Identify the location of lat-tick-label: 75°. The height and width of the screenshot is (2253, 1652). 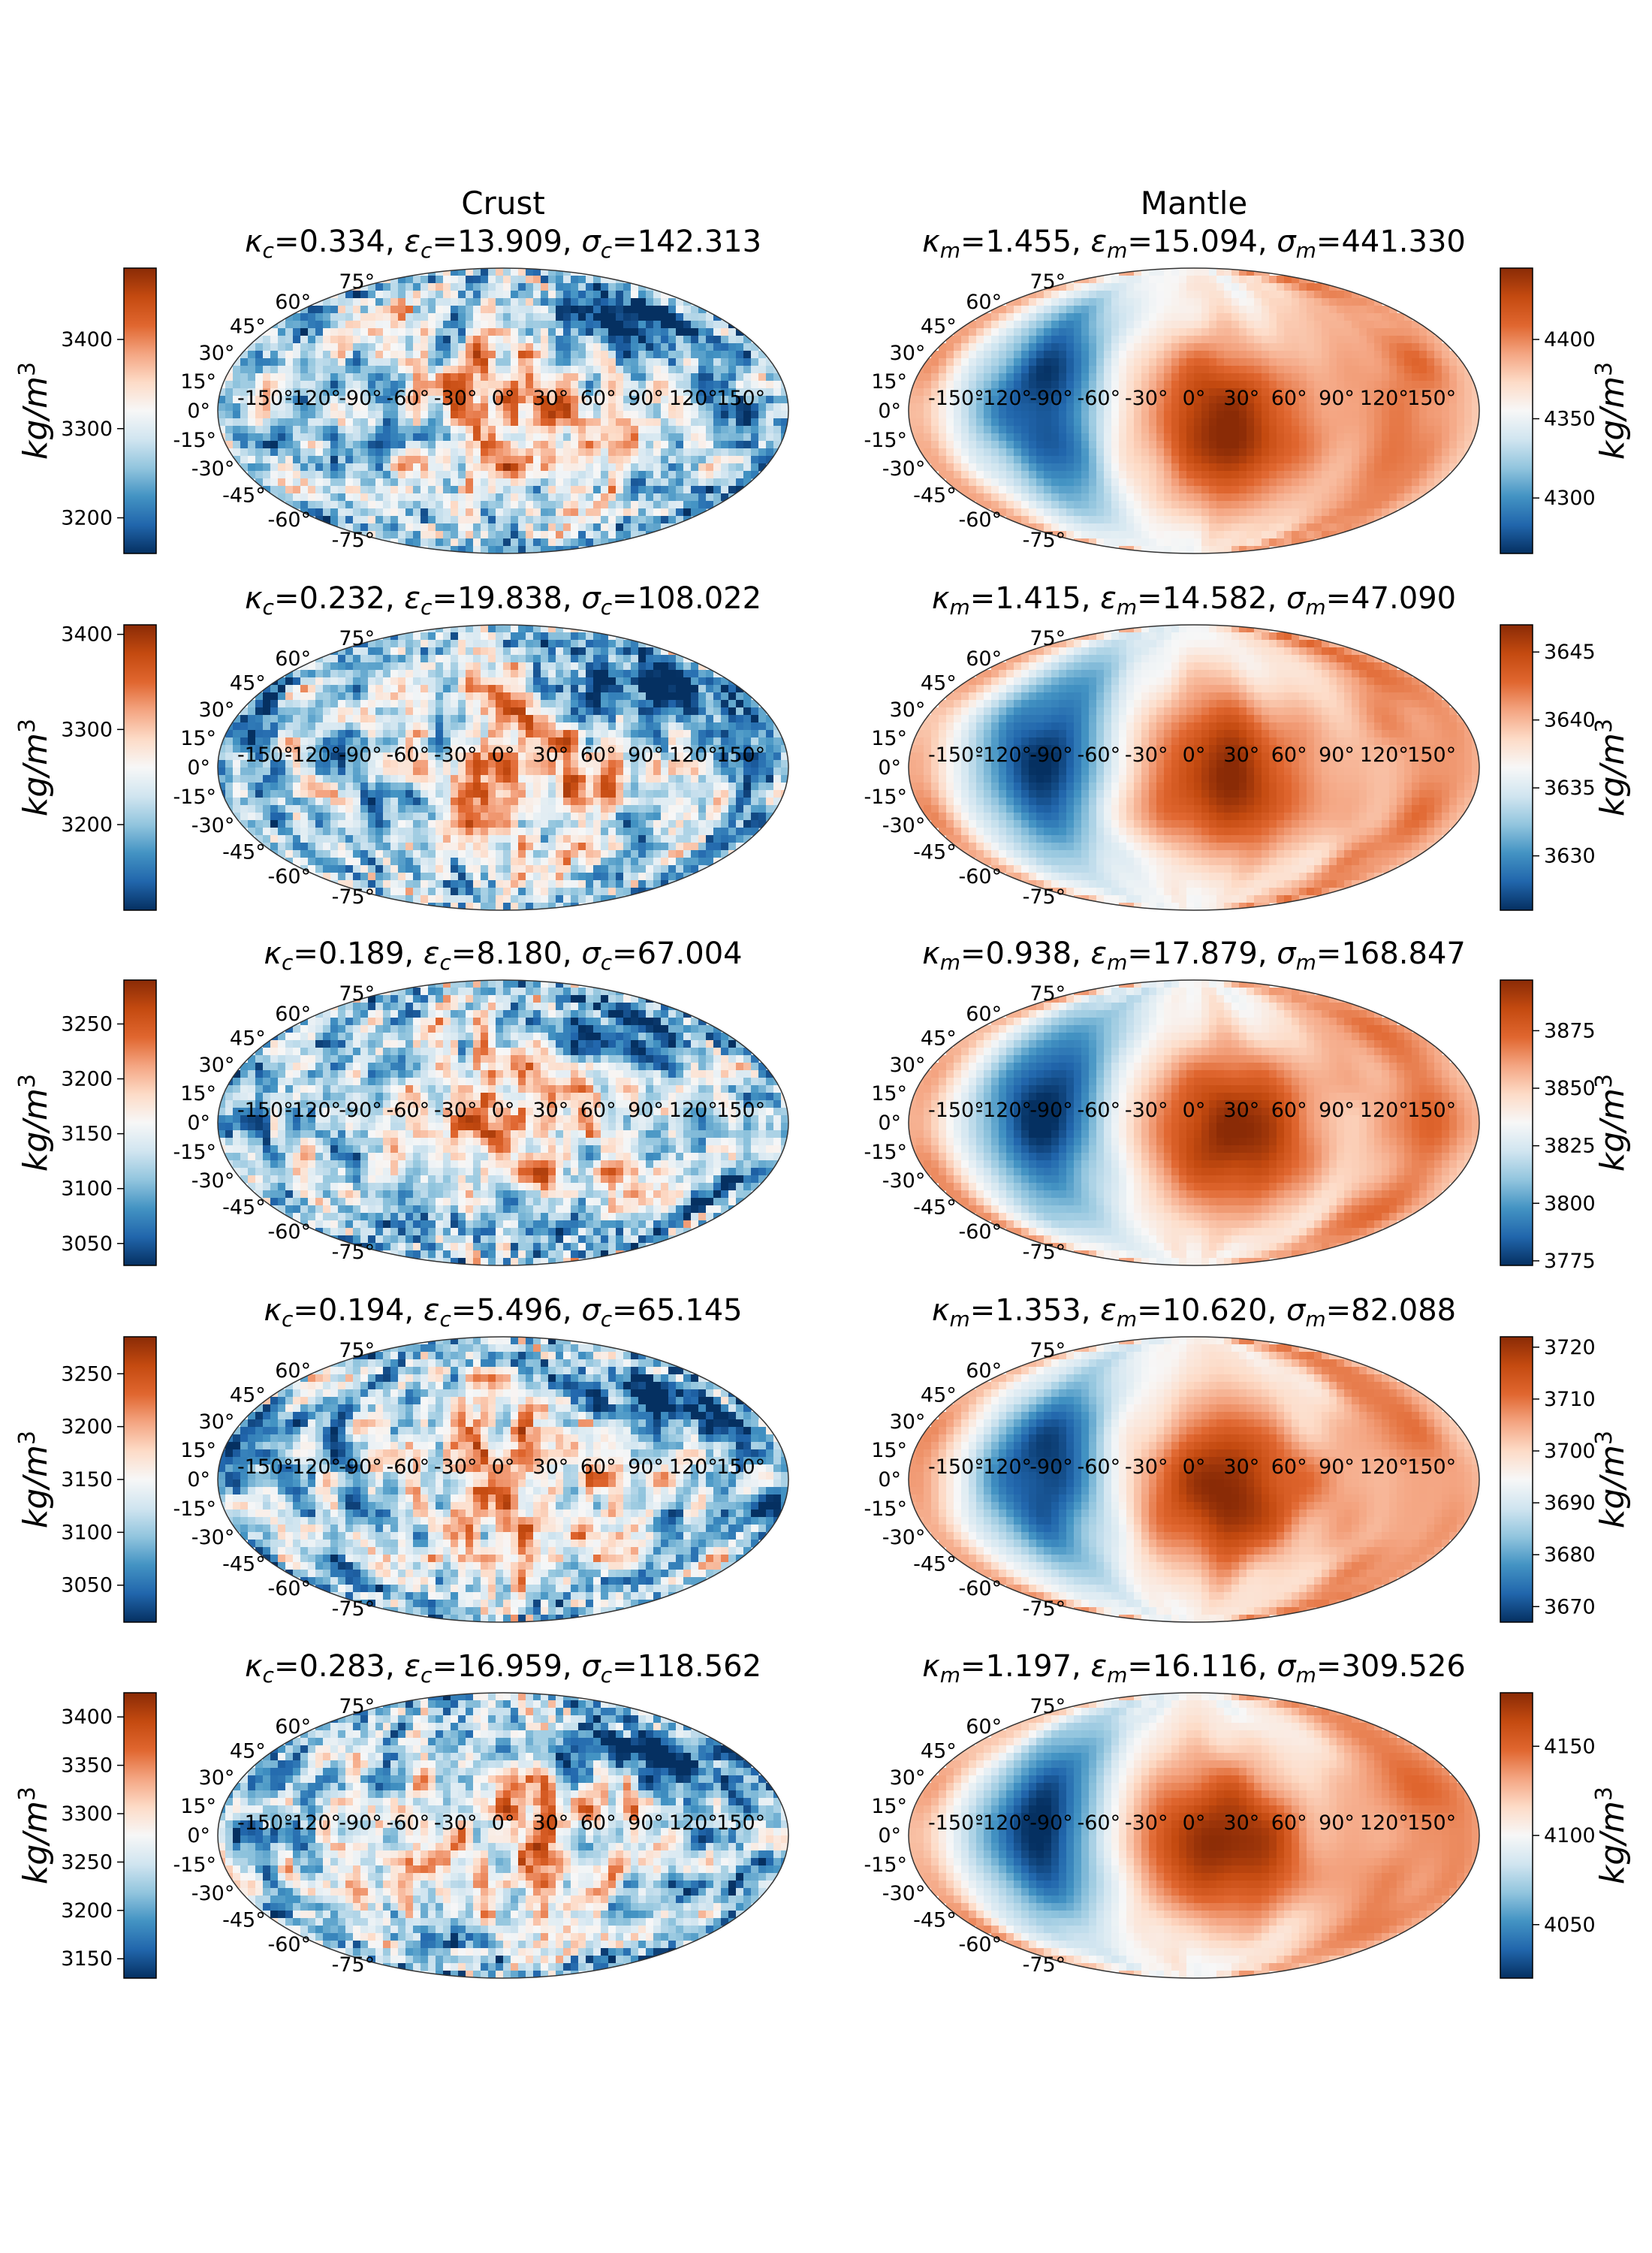
(357, 282).